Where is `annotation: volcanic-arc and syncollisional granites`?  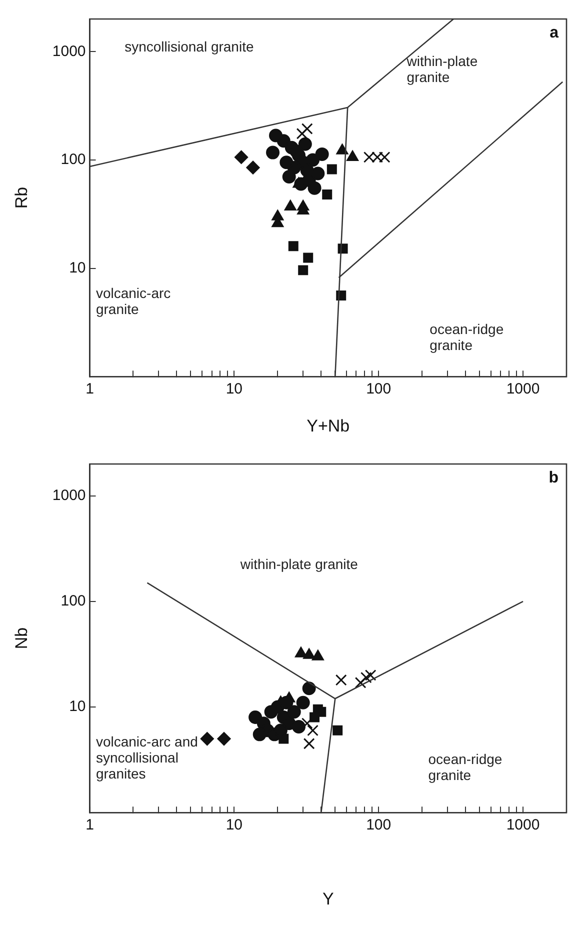
annotation: volcanic-arc and syncollisional granites is located at coordinates (147, 758).